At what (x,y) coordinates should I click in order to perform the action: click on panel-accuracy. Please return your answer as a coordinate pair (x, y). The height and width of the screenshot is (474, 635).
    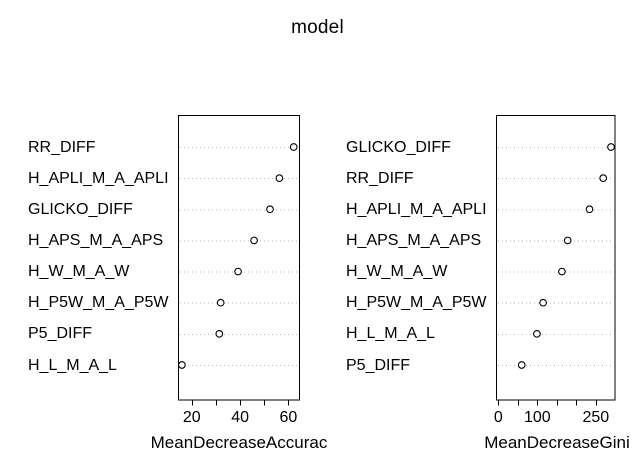
    Looking at the image, I should click on (239, 260).